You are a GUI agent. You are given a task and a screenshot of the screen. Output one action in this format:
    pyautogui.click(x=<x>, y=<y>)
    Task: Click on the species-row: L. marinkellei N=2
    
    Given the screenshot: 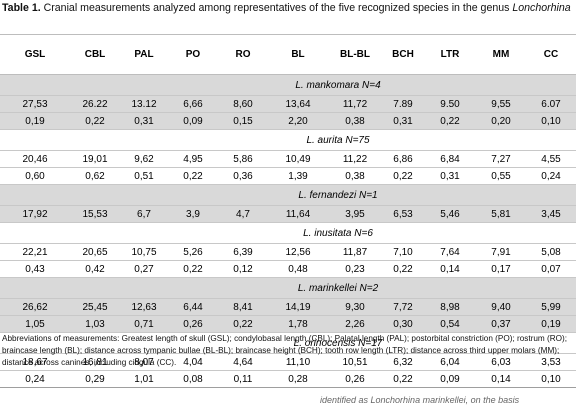 What is the action you would take?
    pyautogui.click(x=288, y=288)
    